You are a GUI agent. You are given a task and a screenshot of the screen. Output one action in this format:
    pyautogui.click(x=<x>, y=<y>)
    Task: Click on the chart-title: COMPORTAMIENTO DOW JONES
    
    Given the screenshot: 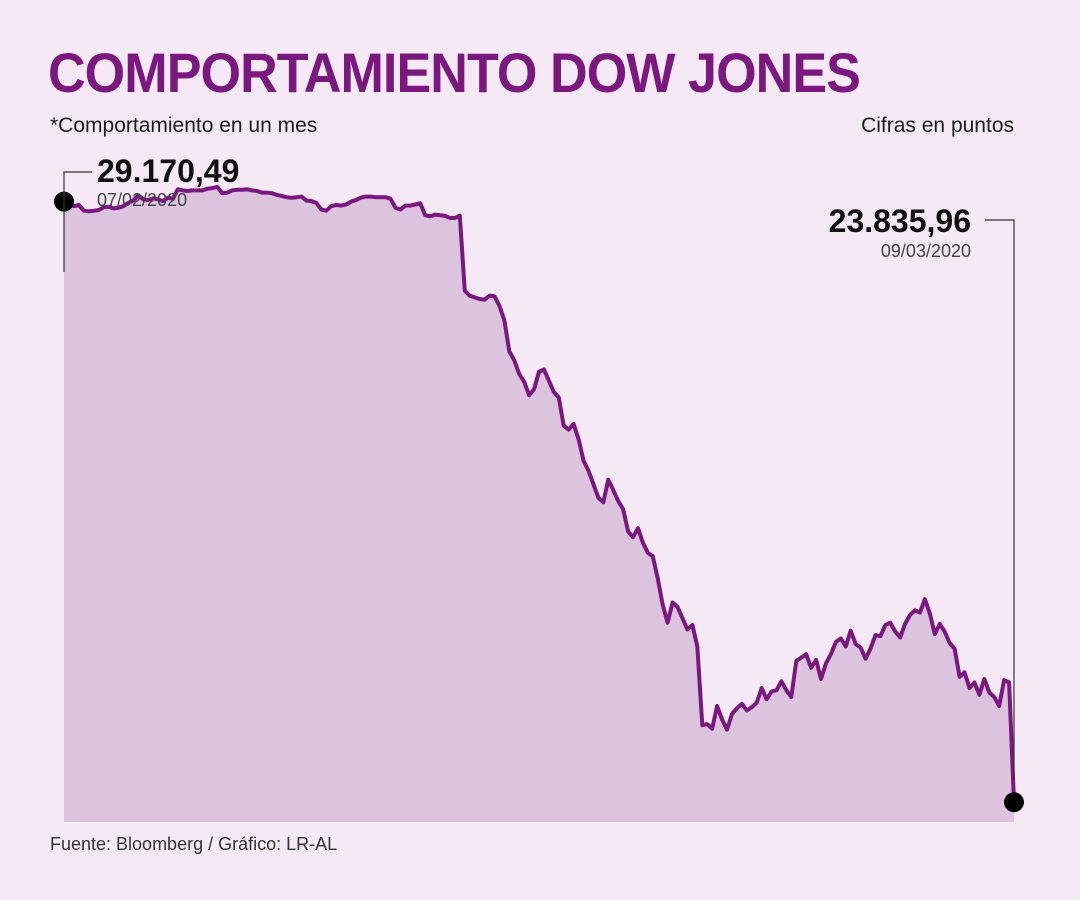 What is the action you would take?
    pyautogui.click(x=454, y=72)
    